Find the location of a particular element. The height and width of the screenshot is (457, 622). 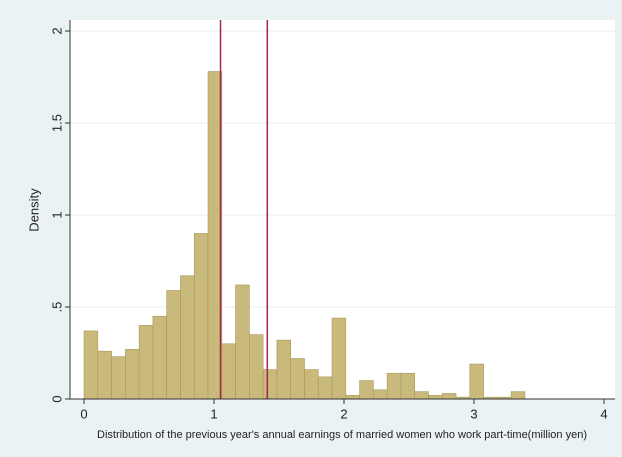

y-tick-label: 1 is located at coordinates (56, 214).